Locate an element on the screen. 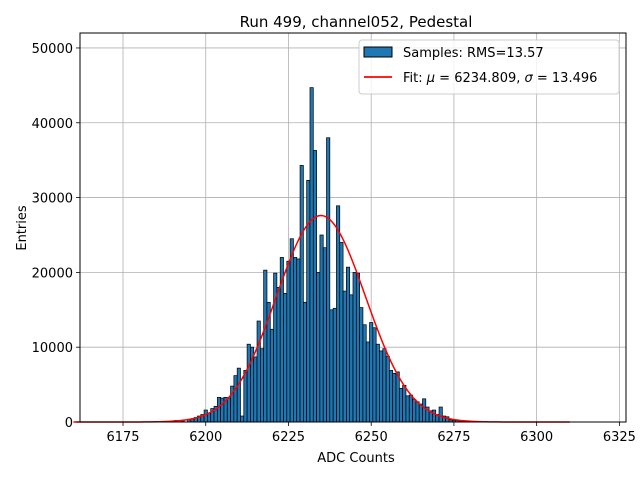  legend-samples-label: Samples: RMS=13.57 is located at coordinates (473, 53).